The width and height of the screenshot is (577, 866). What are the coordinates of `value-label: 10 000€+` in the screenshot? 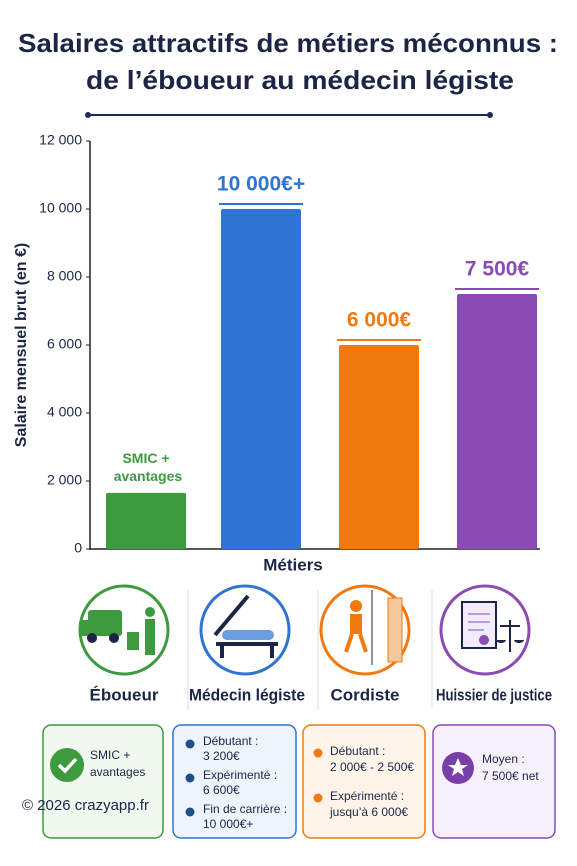 It's located at (261, 184).